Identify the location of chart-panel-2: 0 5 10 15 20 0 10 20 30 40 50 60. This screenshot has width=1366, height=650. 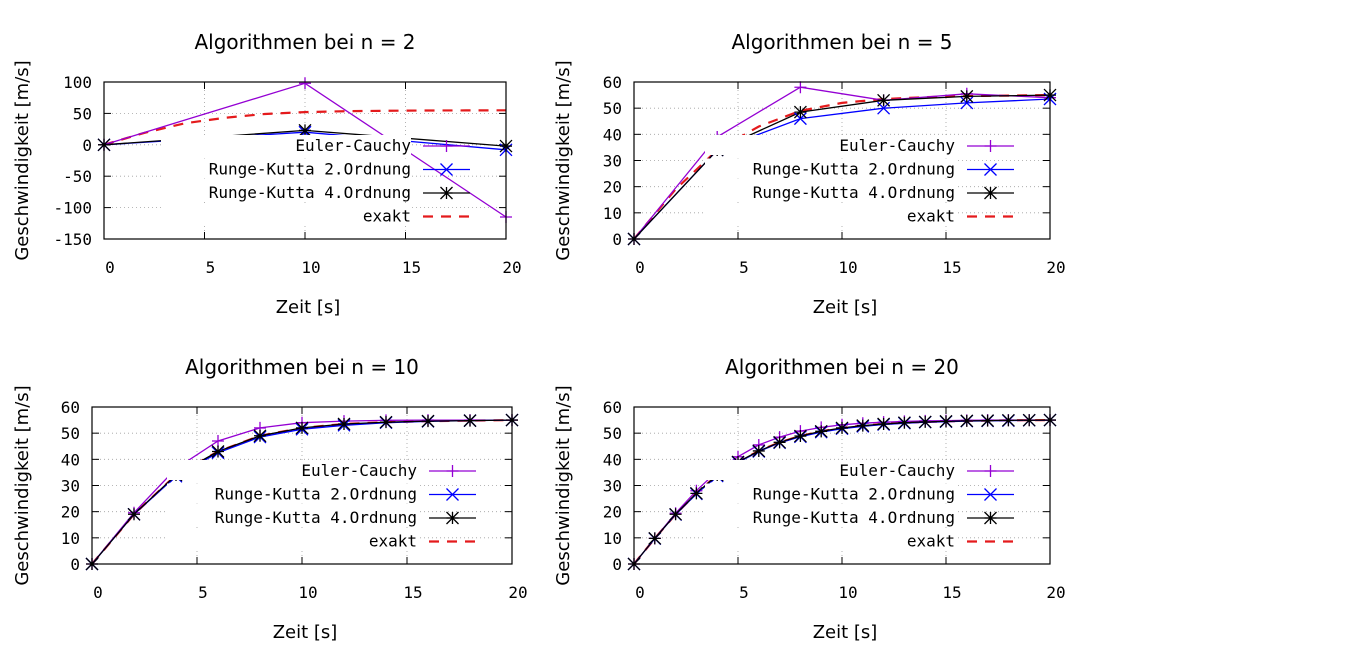
(834, 175).